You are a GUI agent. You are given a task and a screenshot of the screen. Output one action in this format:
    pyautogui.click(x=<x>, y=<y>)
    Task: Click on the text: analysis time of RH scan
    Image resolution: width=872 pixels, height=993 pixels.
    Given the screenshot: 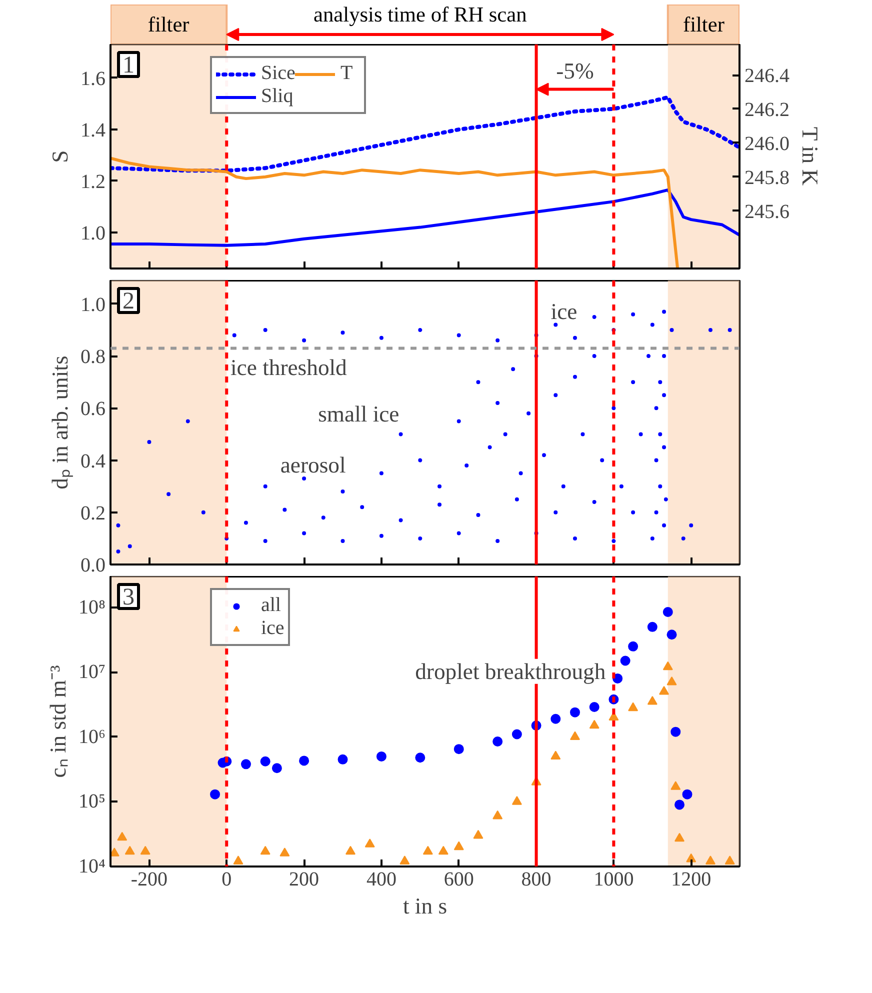 What is the action you would take?
    pyautogui.click(x=421, y=14)
    